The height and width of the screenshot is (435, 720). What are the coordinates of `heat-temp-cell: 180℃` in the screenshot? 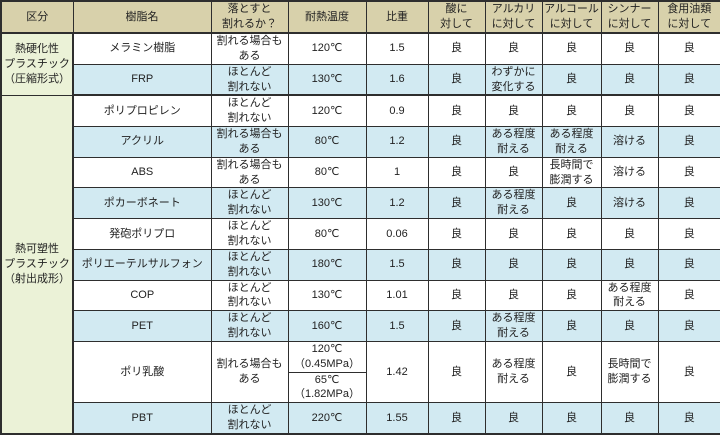 It's located at (327, 264).